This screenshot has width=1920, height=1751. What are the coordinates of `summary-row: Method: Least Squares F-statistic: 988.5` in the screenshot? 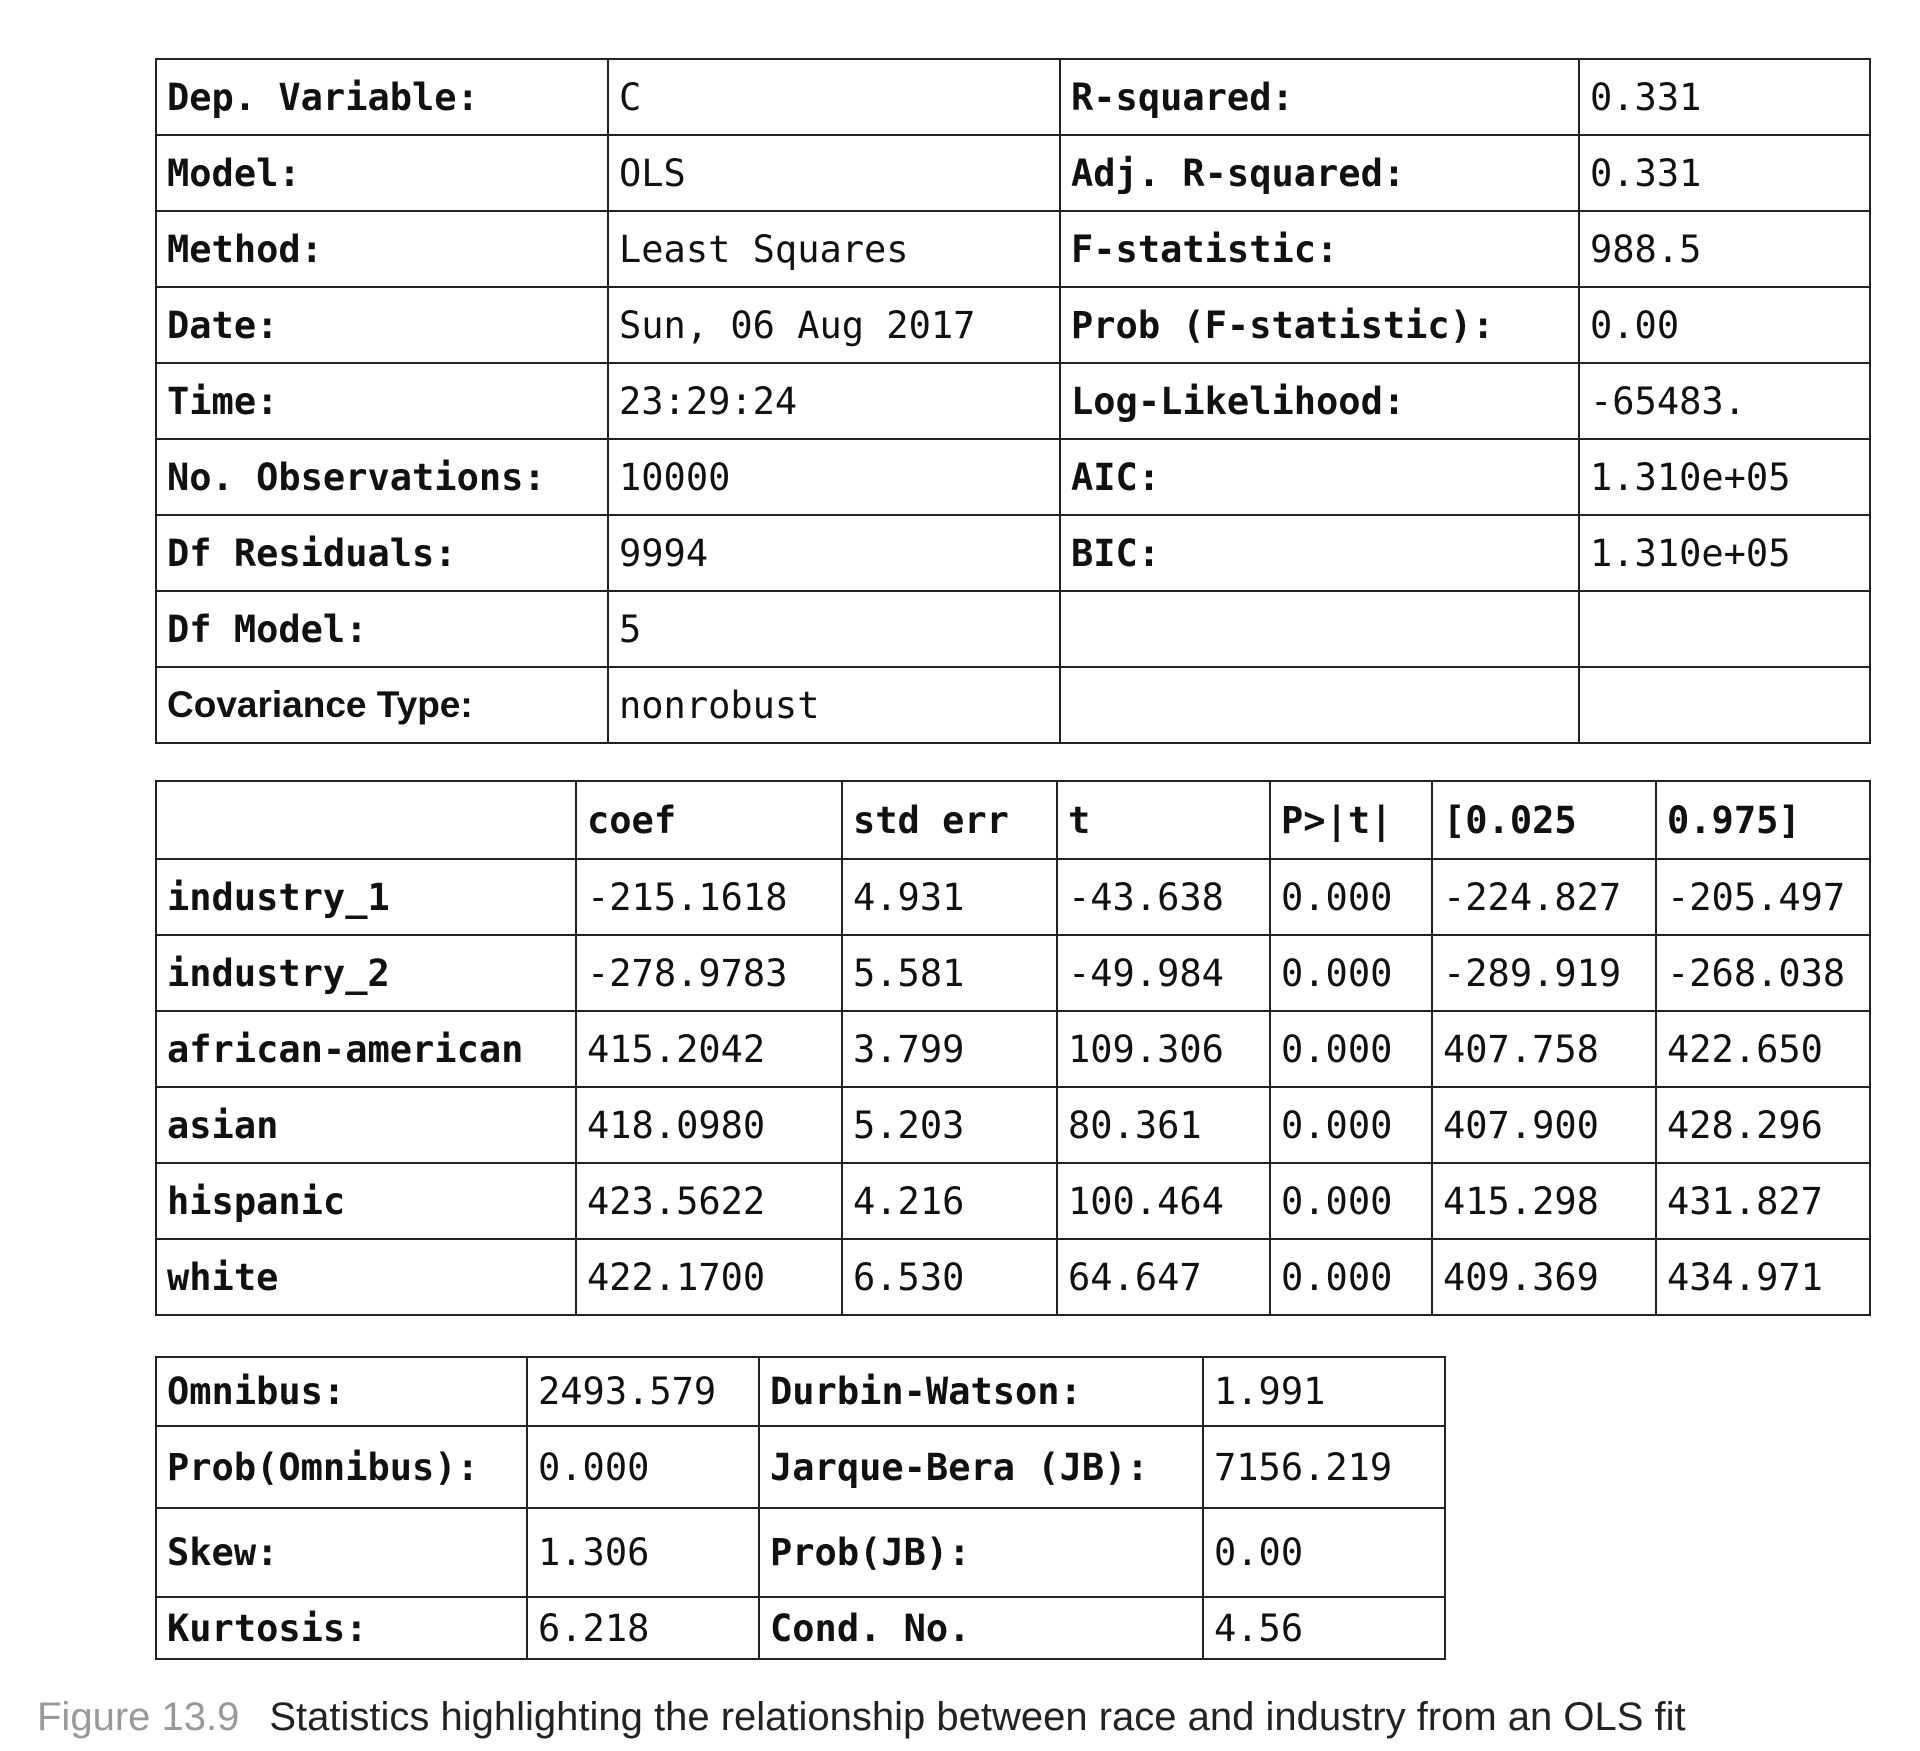 It's located at (1013, 249).